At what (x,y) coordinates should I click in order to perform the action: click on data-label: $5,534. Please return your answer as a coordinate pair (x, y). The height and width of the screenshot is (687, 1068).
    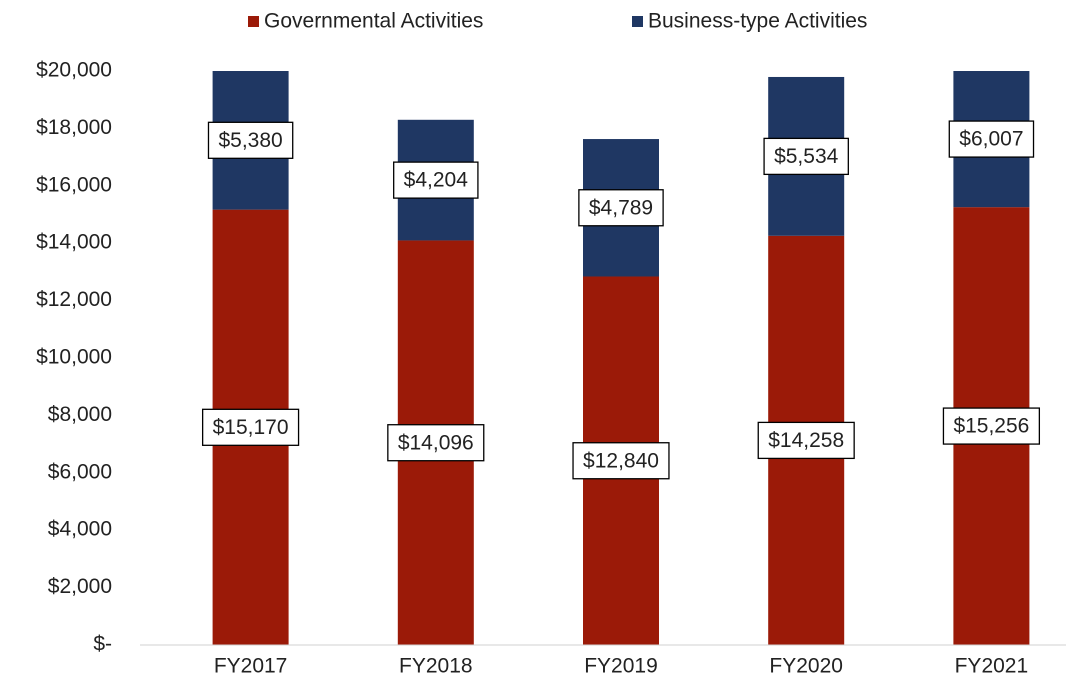
    Looking at the image, I should click on (806, 156).